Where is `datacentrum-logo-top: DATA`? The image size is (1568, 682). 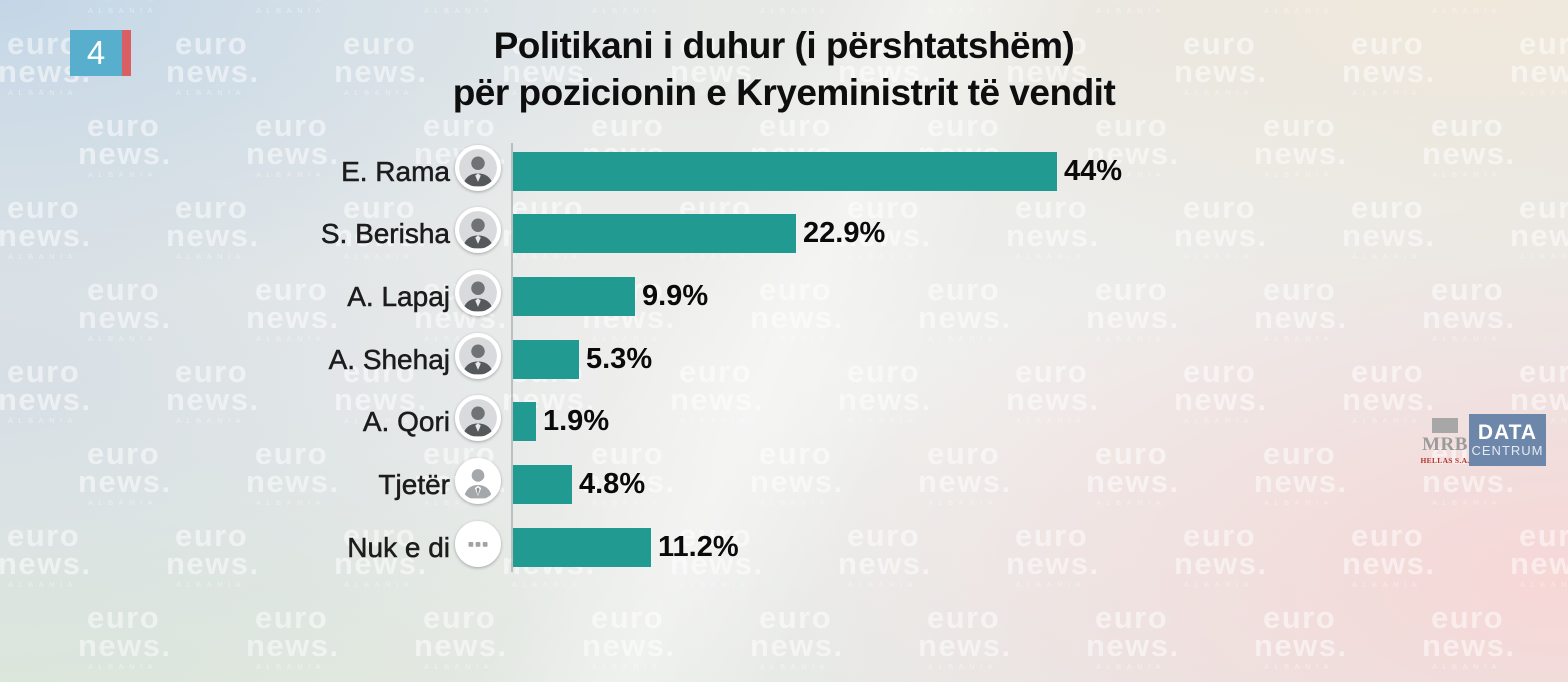
datacentrum-logo-top: DATA is located at coordinates (1507, 432).